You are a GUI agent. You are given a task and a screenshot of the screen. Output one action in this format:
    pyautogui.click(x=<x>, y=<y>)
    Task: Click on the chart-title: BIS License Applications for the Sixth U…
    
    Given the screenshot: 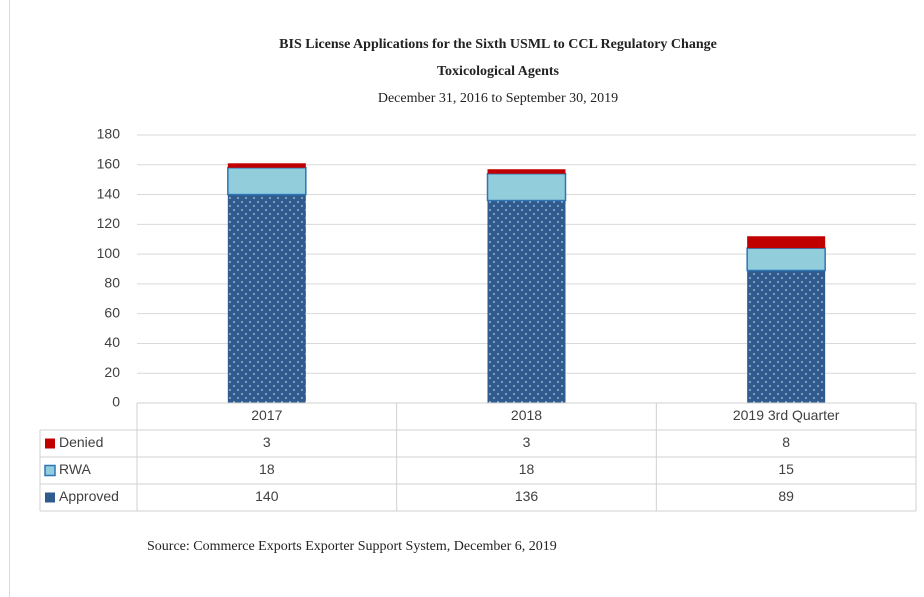 What is the action you would take?
    pyautogui.click(x=498, y=44)
    